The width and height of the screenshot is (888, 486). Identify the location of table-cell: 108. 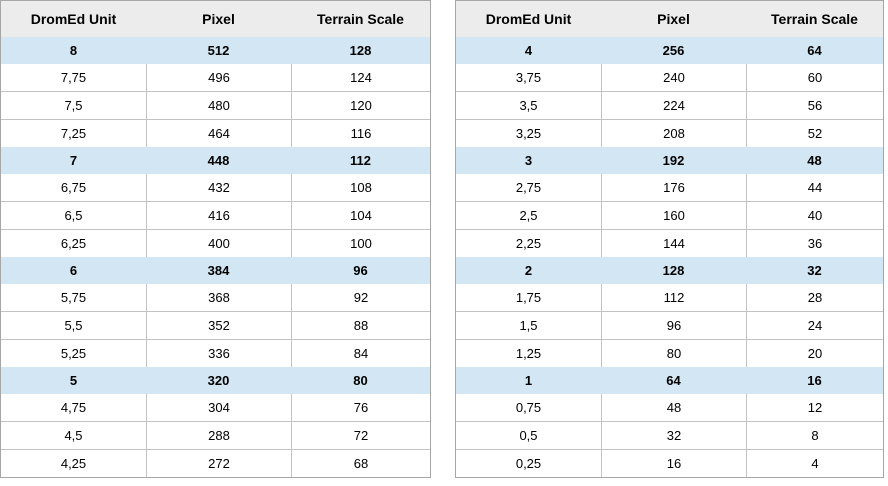
(360, 187).